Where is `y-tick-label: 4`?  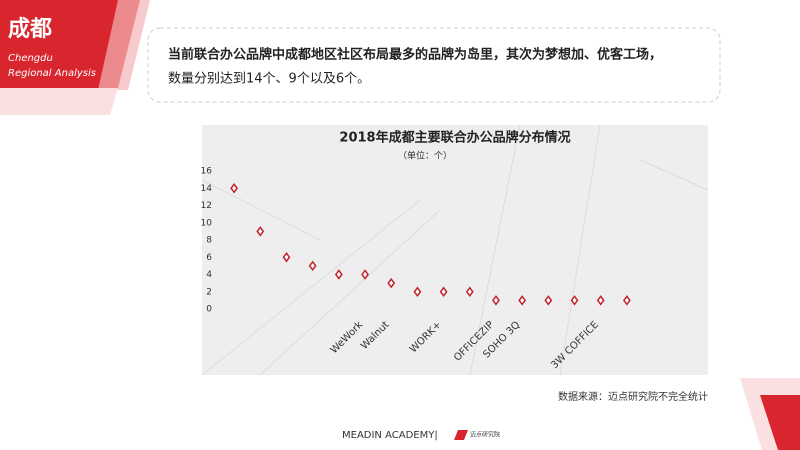
y-tick-label: 4 is located at coordinates (209, 275).